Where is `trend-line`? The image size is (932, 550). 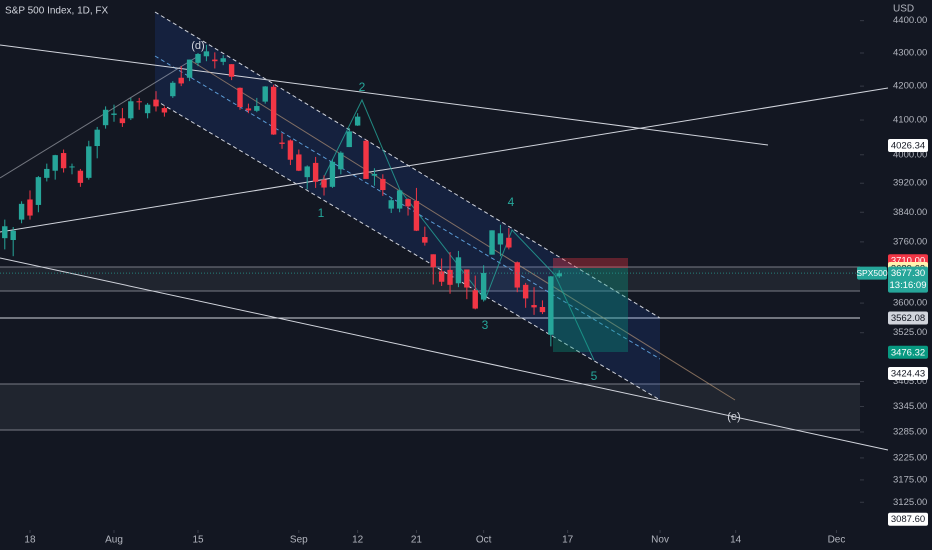 trend-line is located at coordinates (100, 116).